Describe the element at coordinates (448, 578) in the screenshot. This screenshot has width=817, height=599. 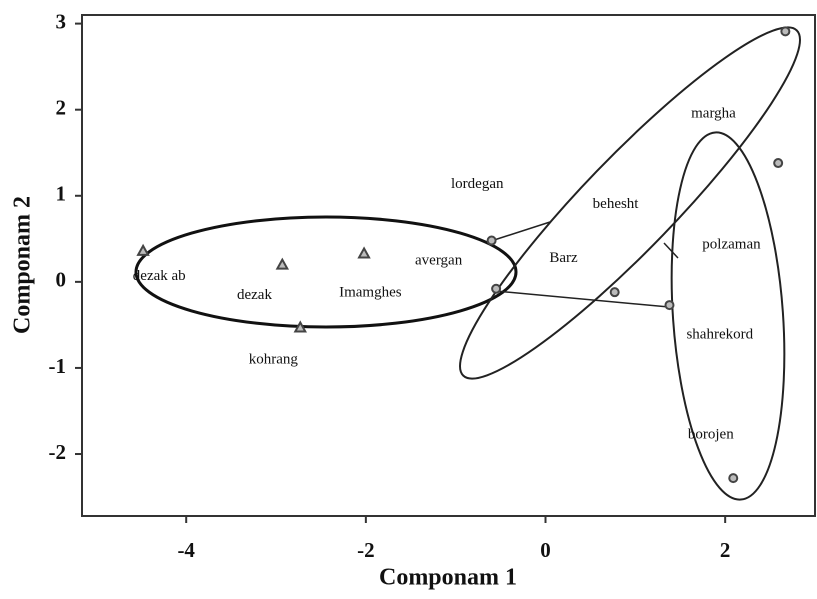
I see `x-axis-label: Componam 1` at that location.